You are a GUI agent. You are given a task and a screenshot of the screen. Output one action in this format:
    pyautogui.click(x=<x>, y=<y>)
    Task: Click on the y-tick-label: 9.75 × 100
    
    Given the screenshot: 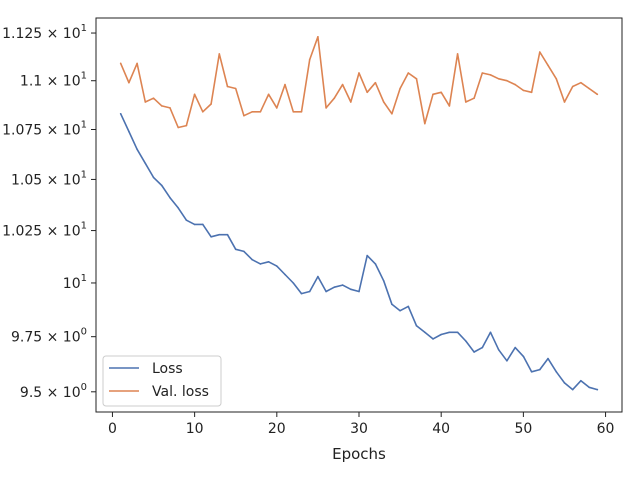 What is the action you would take?
    pyautogui.click(x=49, y=336)
    